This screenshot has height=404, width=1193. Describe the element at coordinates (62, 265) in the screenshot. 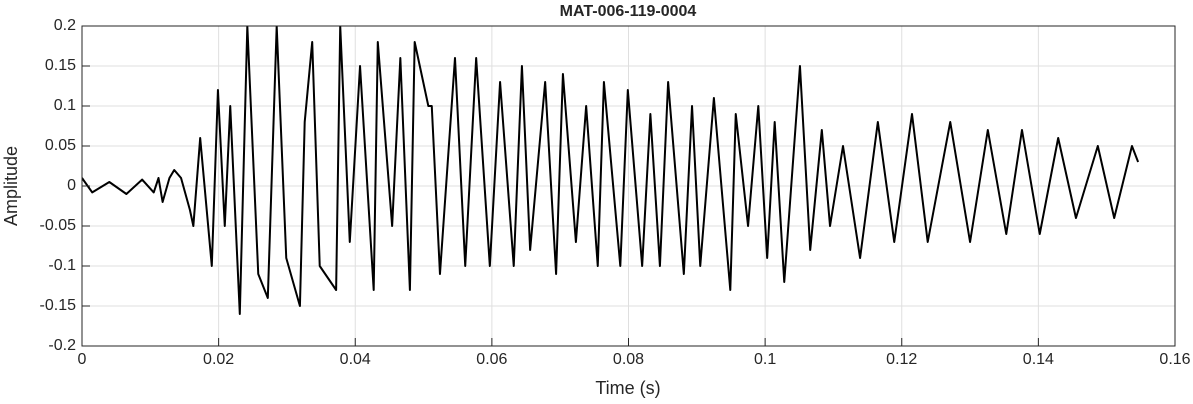

I see `y-tick-label: -0.1` at that location.